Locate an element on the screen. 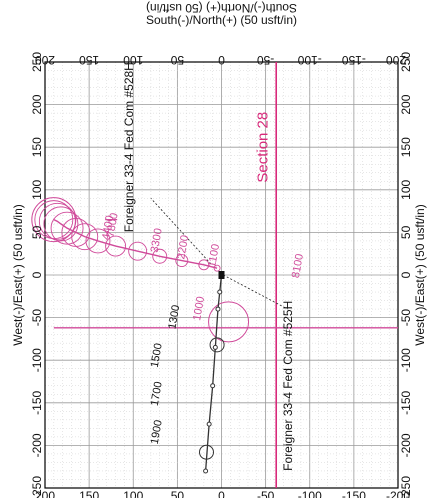 The height and width of the screenshot is (498, 429). tick-label-east-right: -50 is located at coordinates (406, 318).